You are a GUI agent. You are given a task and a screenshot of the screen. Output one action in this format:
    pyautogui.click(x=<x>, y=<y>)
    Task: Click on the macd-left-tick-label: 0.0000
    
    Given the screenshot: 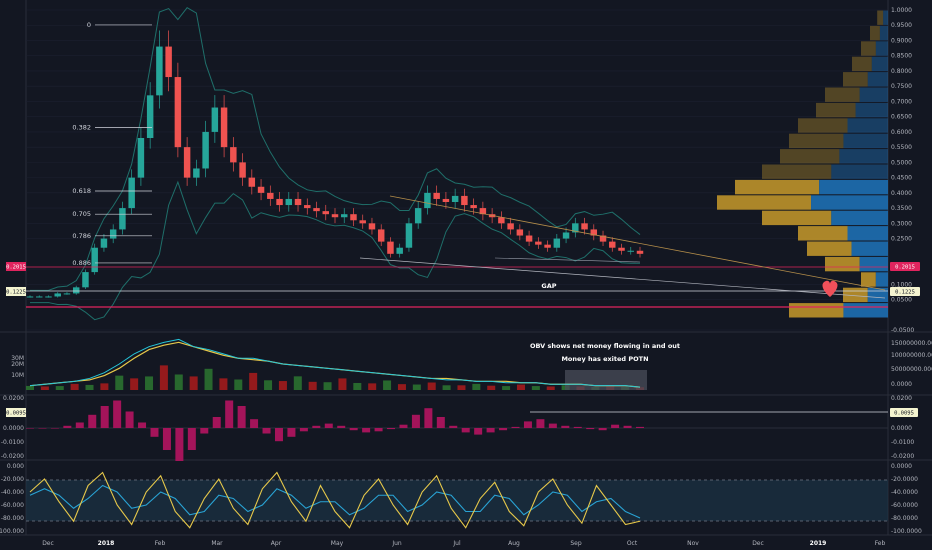 What is the action you would take?
    pyautogui.click(x=13, y=428)
    